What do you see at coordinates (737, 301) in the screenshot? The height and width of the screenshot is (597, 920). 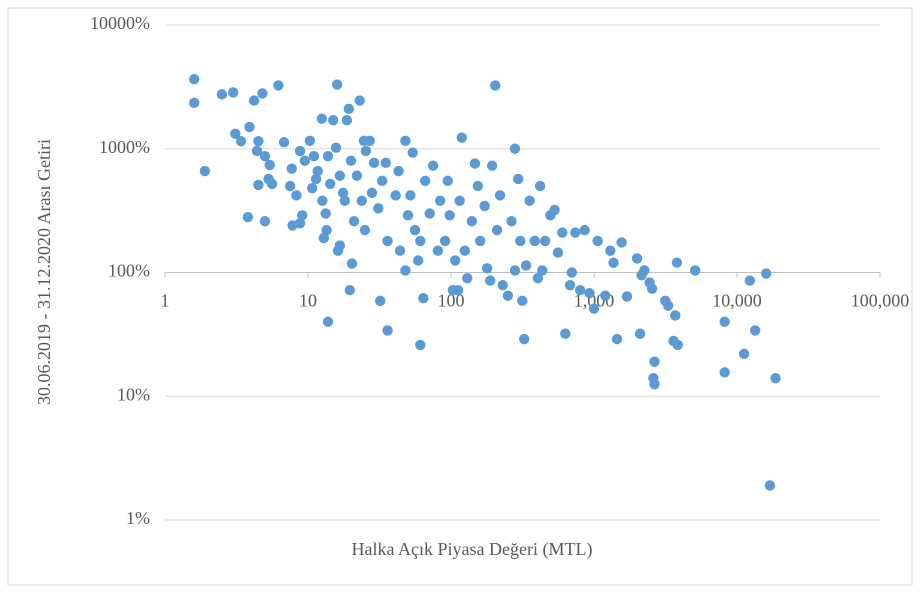 I see `x-tick-label: 10,000` at bounding box center [737, 301].